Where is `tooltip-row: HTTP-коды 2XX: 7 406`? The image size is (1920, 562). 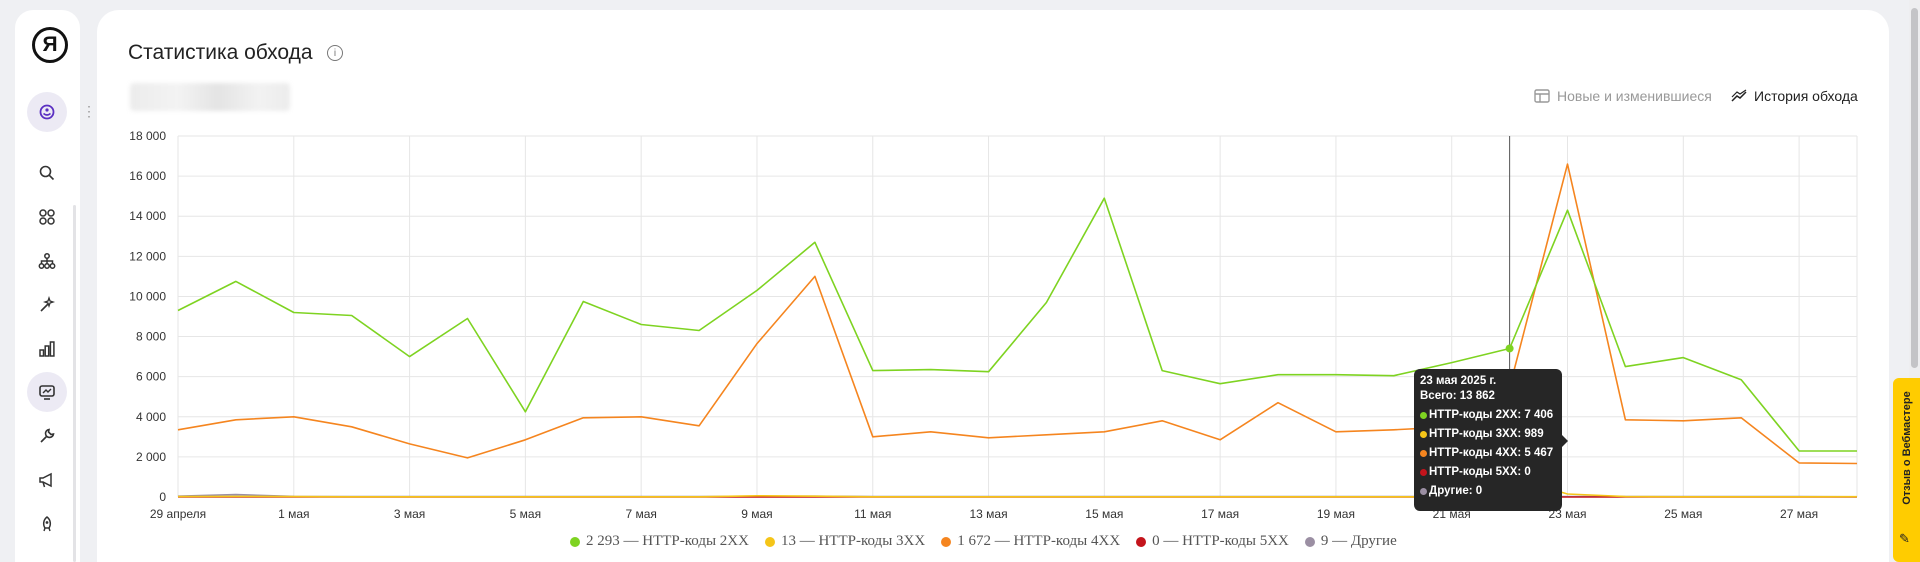 tooltip-row: HTTP-коды 2XX: 7 406 is located at coordinates (1488, 415).